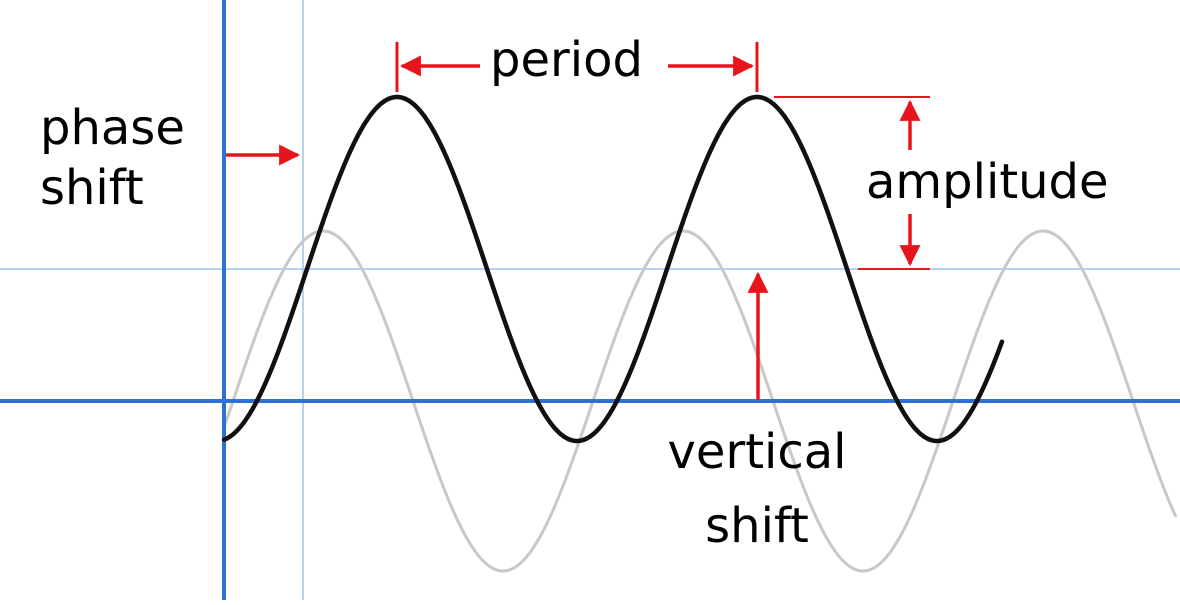 The height and width of the screenshot is (605, 1180). I want to click on vertical-shift-label-line2: shift, so click(757, 526).